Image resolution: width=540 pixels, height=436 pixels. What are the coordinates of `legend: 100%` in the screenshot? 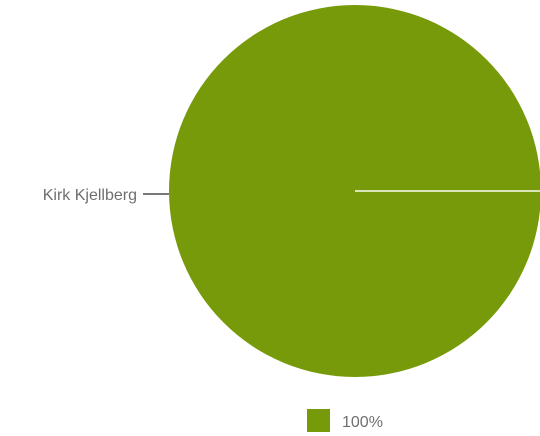 It's located at (345, 420).